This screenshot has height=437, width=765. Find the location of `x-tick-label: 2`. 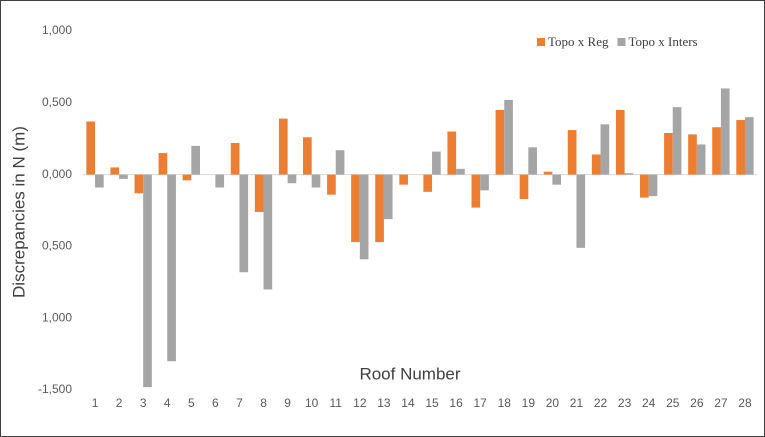

x-tick-label: 2 is located at coordinates (119, 403).